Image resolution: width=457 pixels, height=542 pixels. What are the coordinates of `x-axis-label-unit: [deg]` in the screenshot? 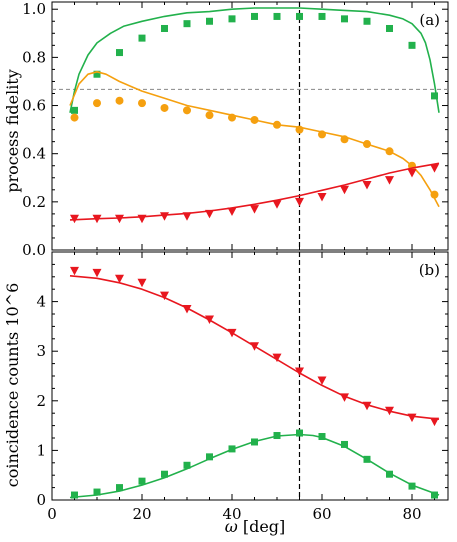 It's located at (262, 526).